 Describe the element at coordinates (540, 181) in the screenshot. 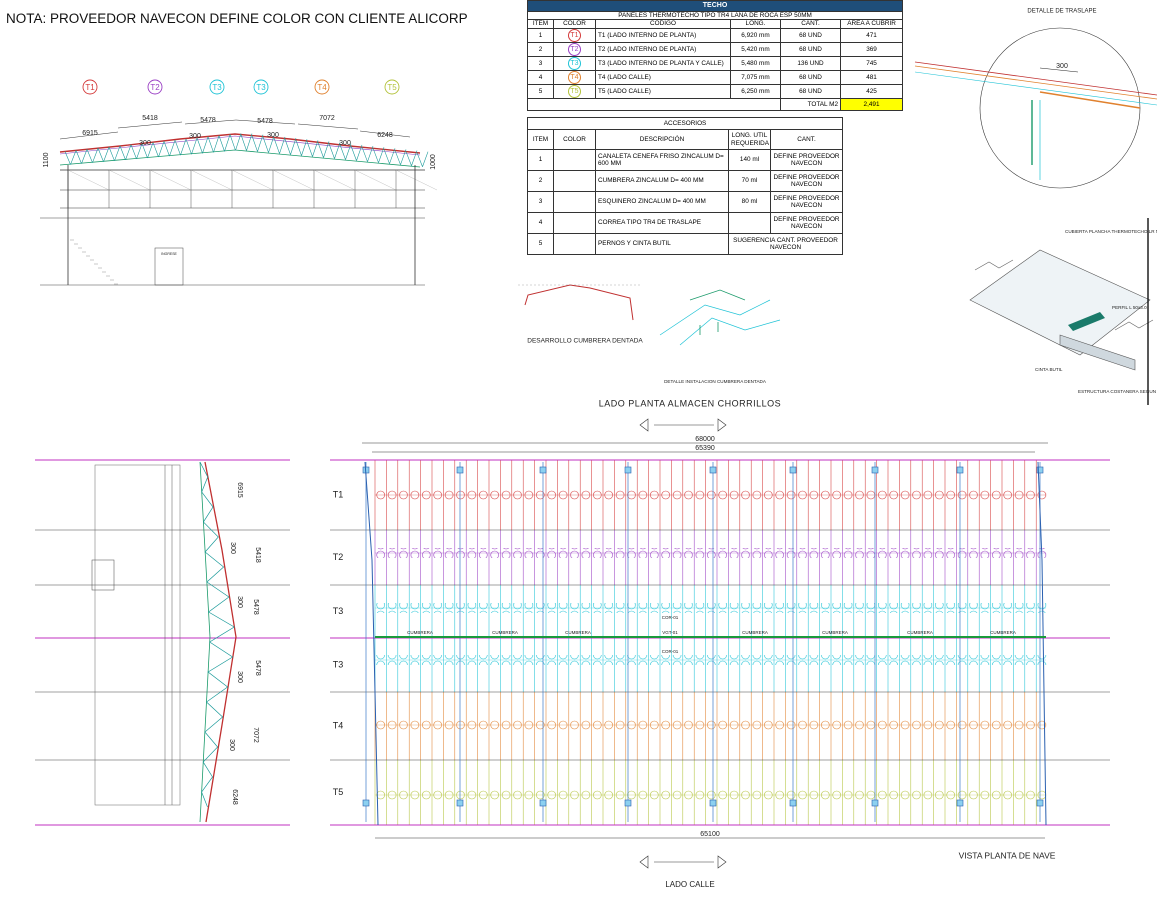

I see `cell: 2` at that location.